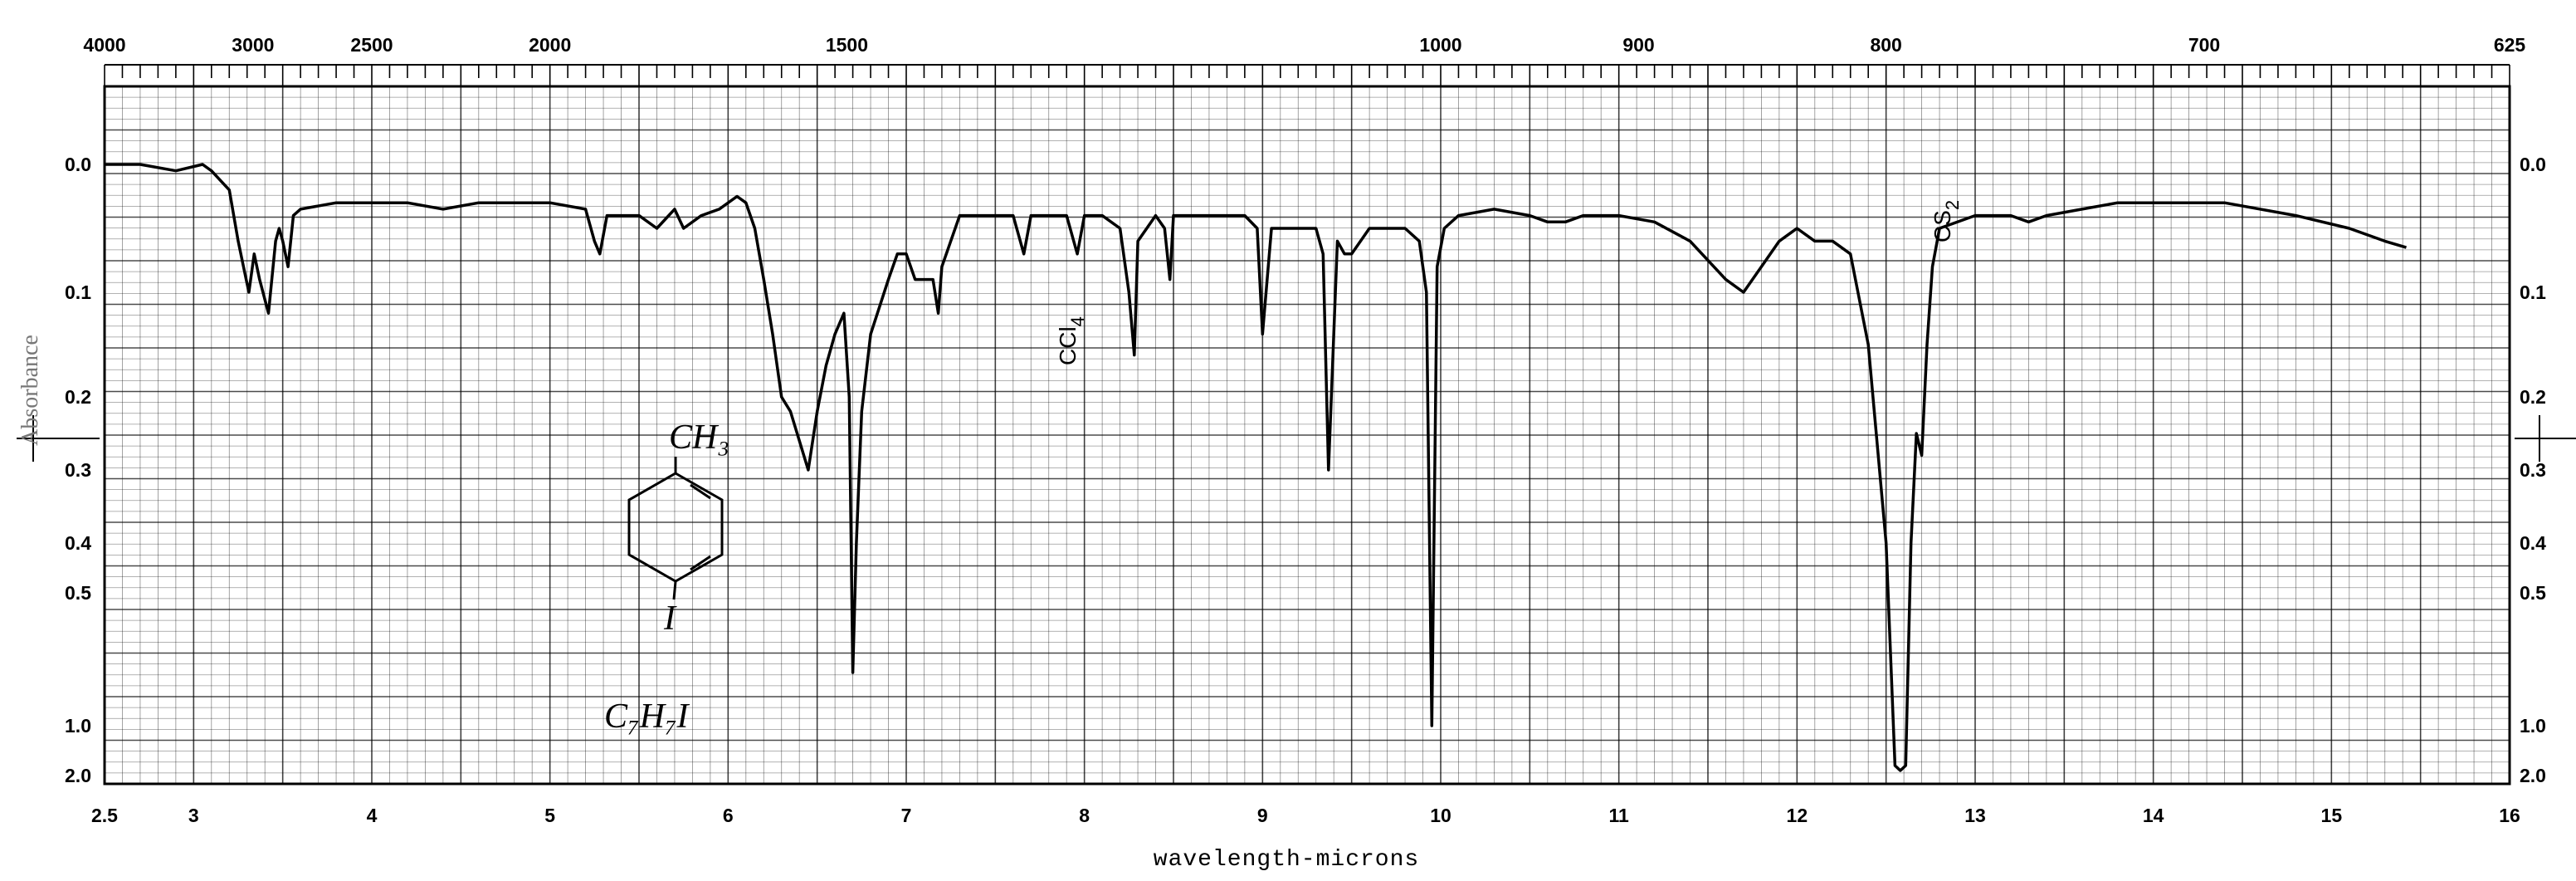 The width and height of the screenshot is (2576, 881). Describe the element at coordinates (2510, 815) in the screenshot. I see `bottom-tick-label: 16` at that location.